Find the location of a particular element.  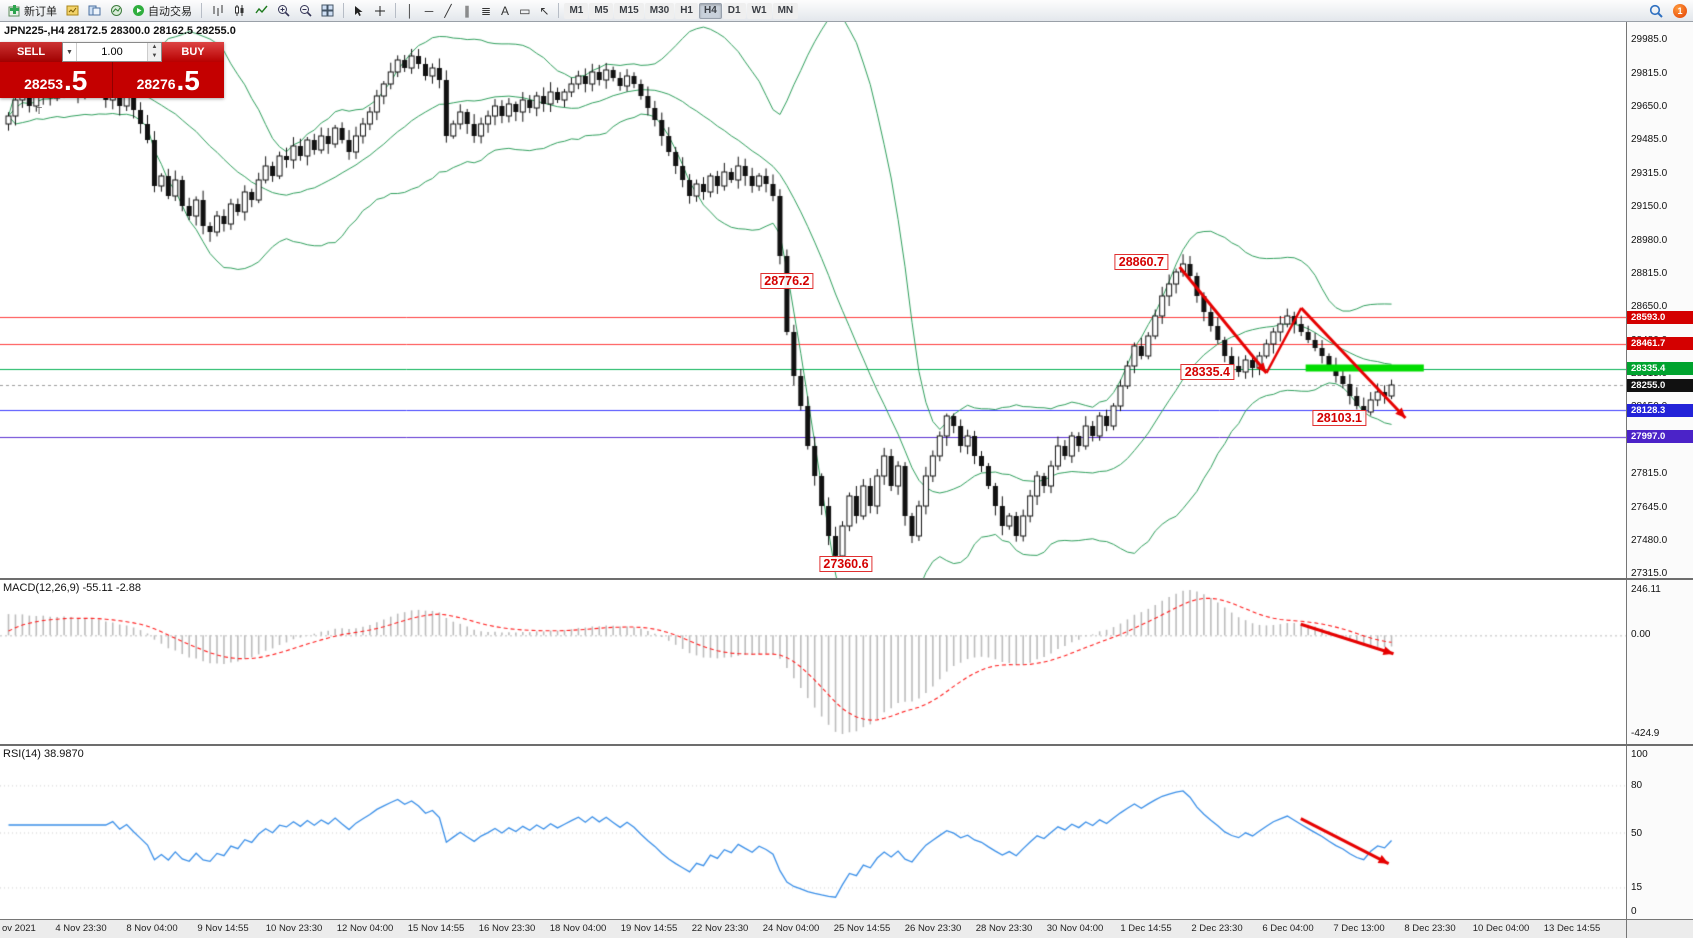

time-label: 8 Nov 04:00 is located at coordinates (152, 928).